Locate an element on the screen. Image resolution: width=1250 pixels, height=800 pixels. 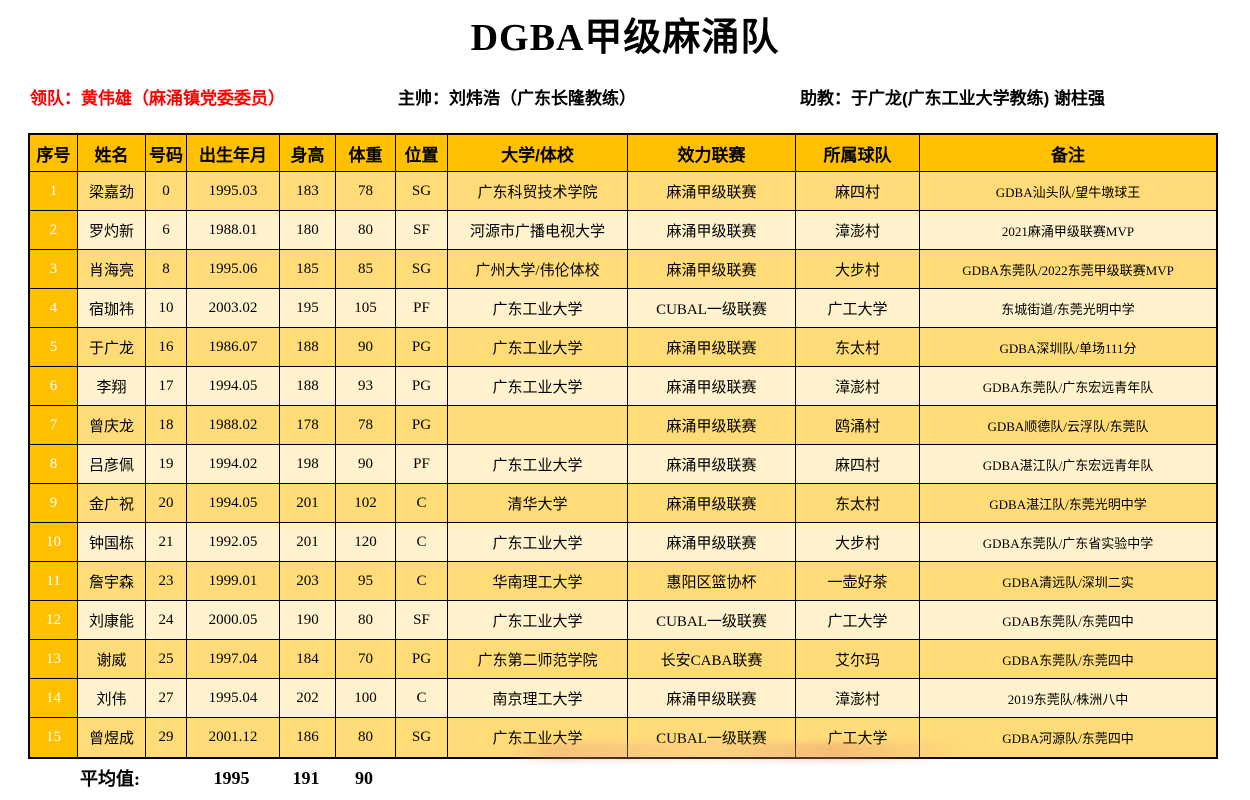
cell-note: 2019东莞队/株洲八中 is located at coordinates (1068, 698).